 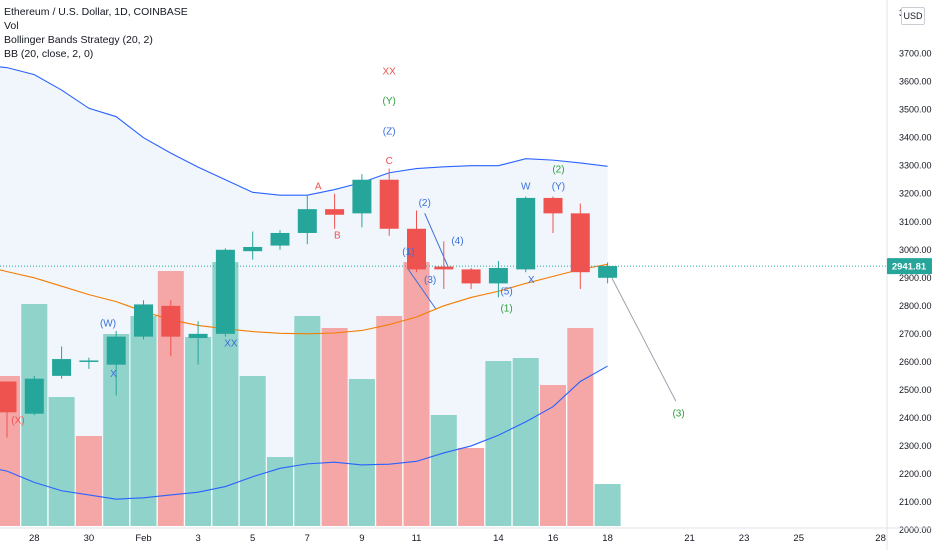 I want to click on price-tick-label: 3300.00, so click(x=915, y=166).